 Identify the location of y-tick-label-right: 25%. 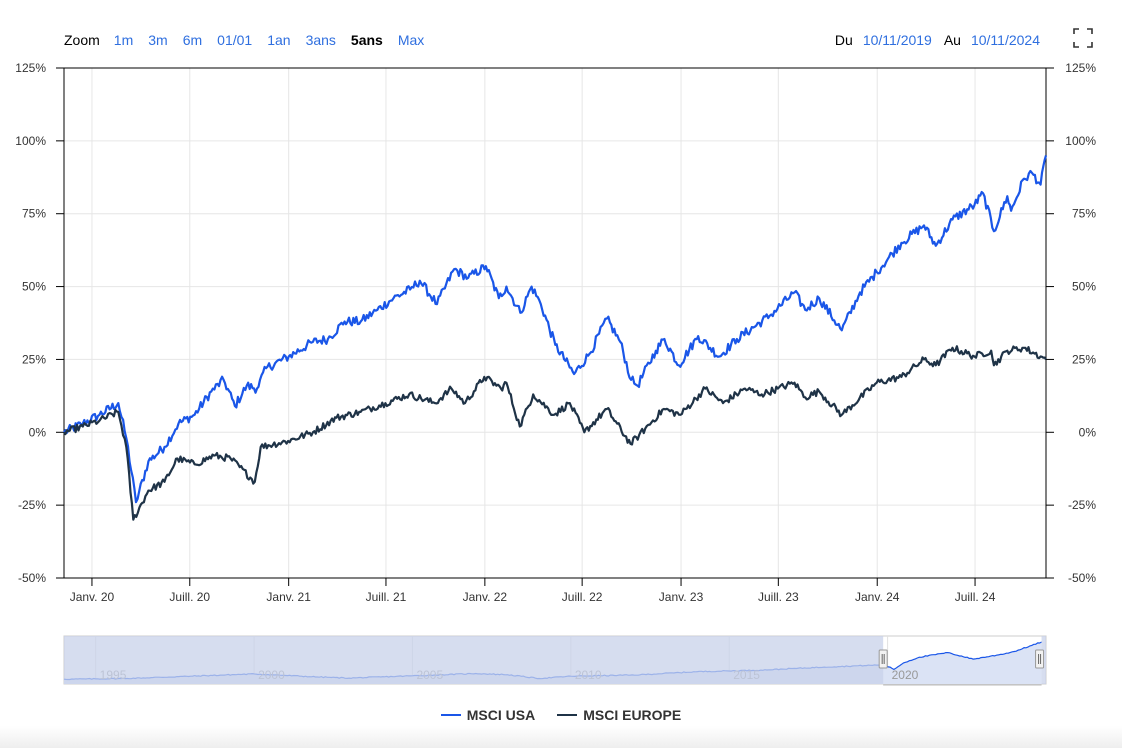
(1084, 359).